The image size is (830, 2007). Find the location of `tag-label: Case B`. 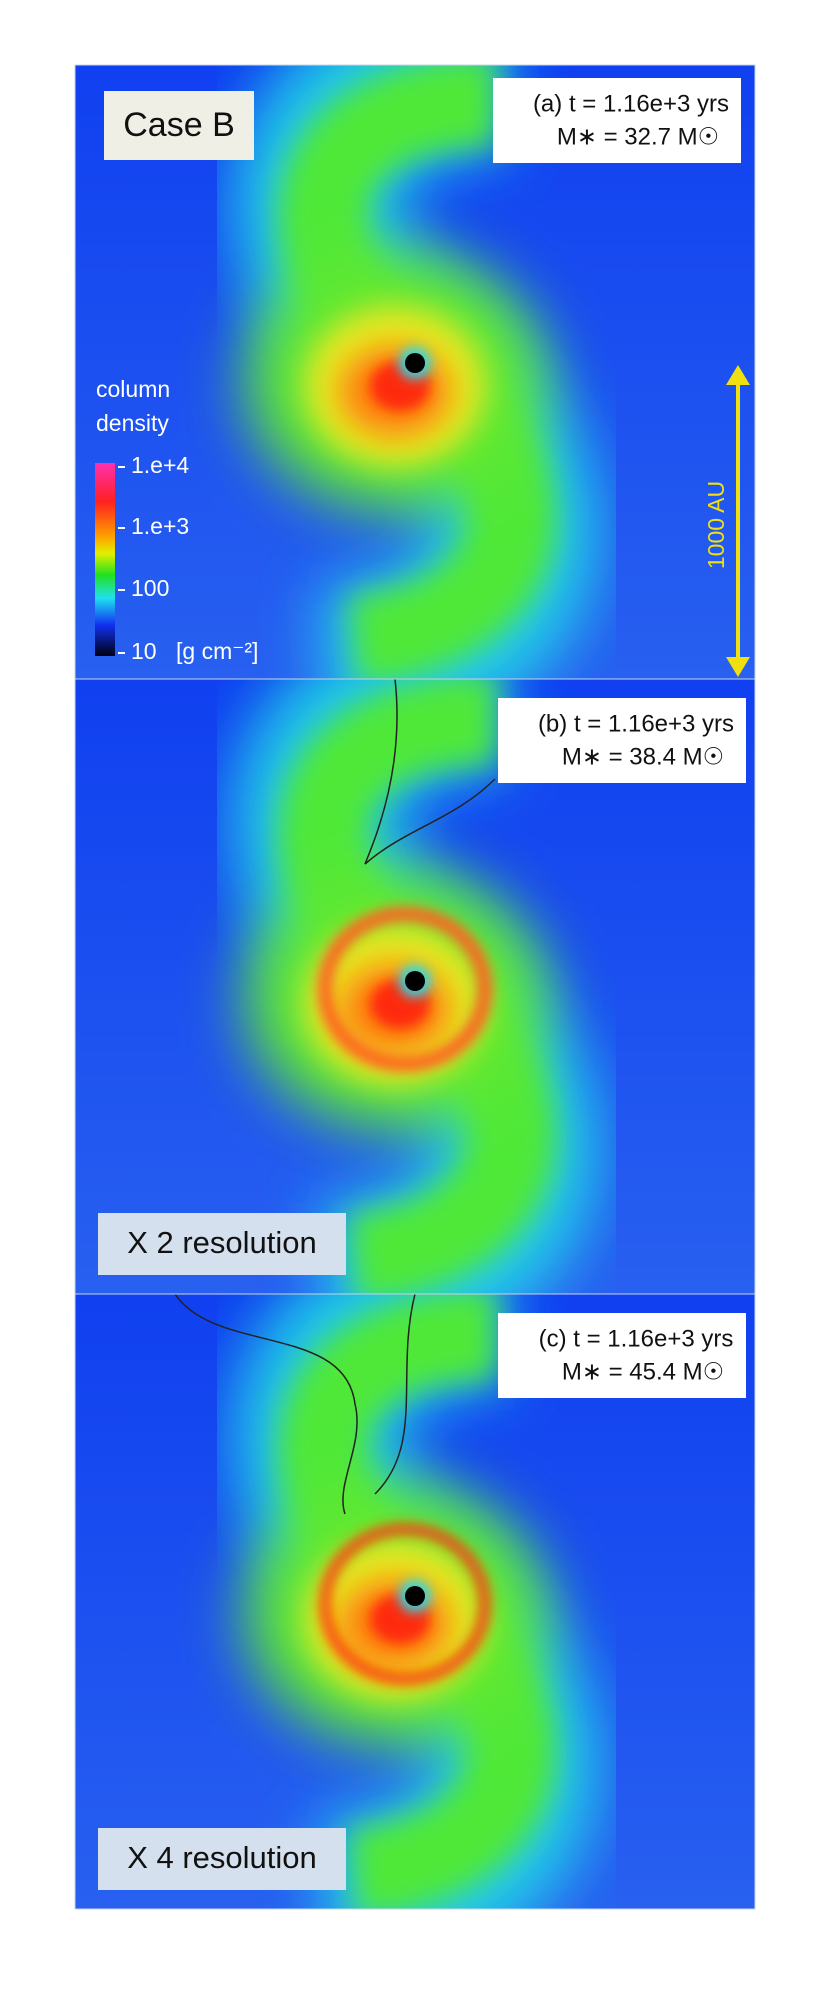

tag-label: Case B is located at coordinates (179, 125).